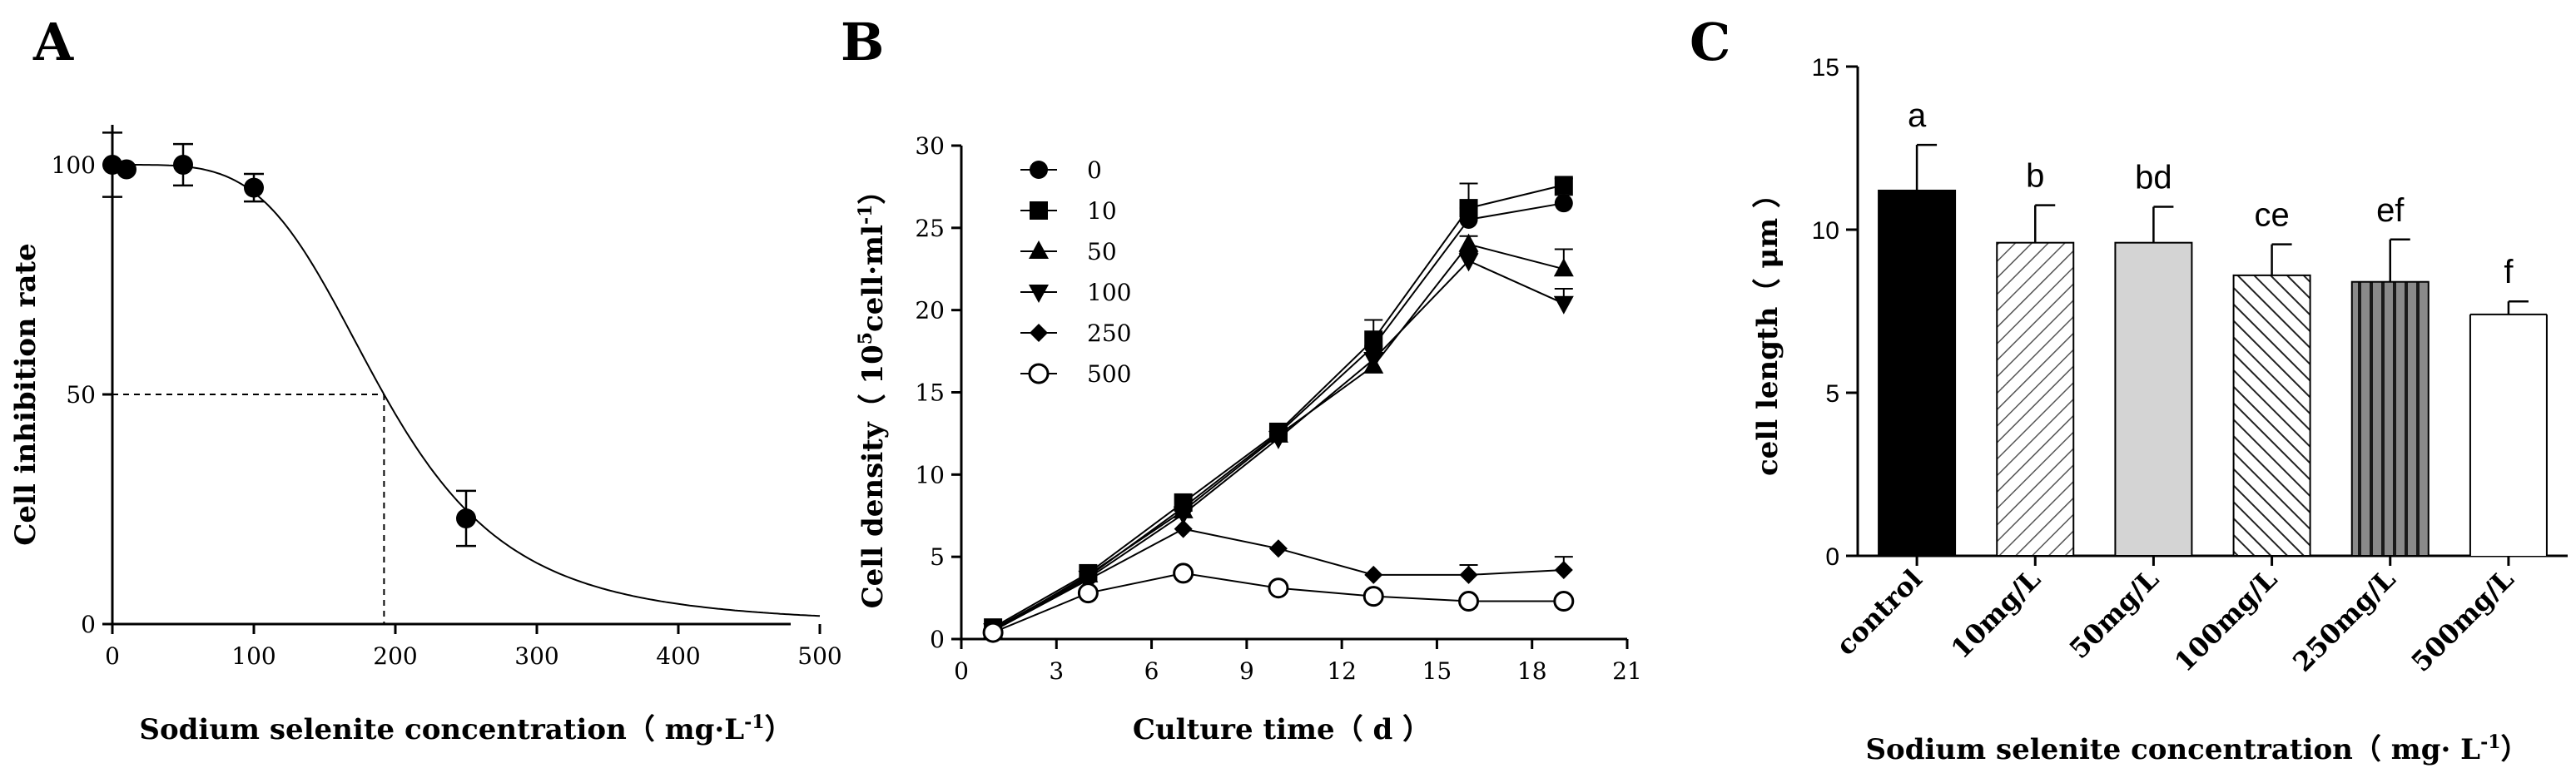 Image resolution: width=2576 pixels, height=783 pixels. Describe the element at coordinates (930, 146) in the screenshot. I see `y-tick-label-b: 30` at that location.